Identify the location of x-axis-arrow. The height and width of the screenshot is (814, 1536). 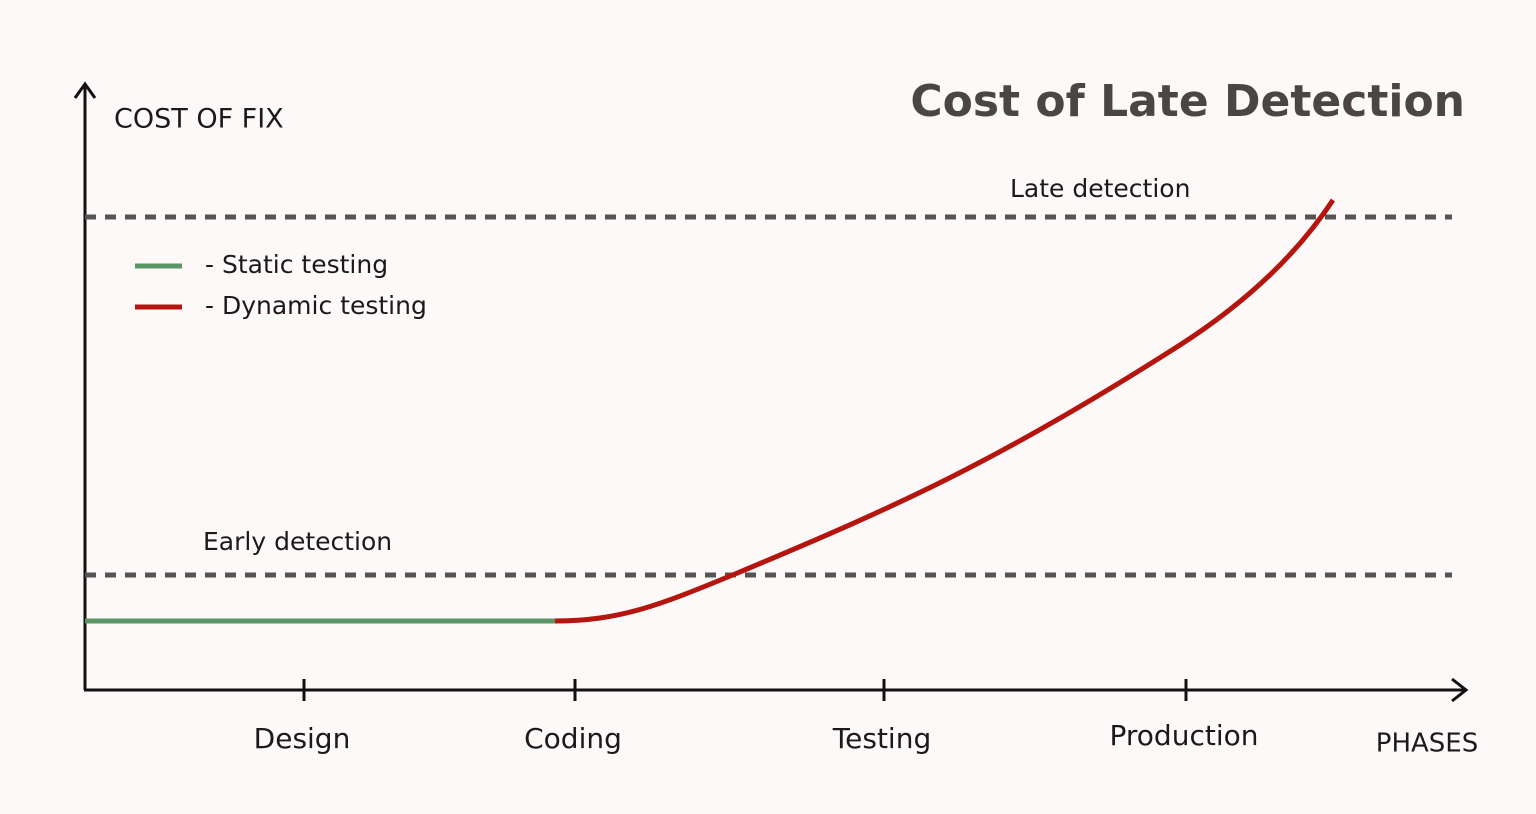
(1460, 690).